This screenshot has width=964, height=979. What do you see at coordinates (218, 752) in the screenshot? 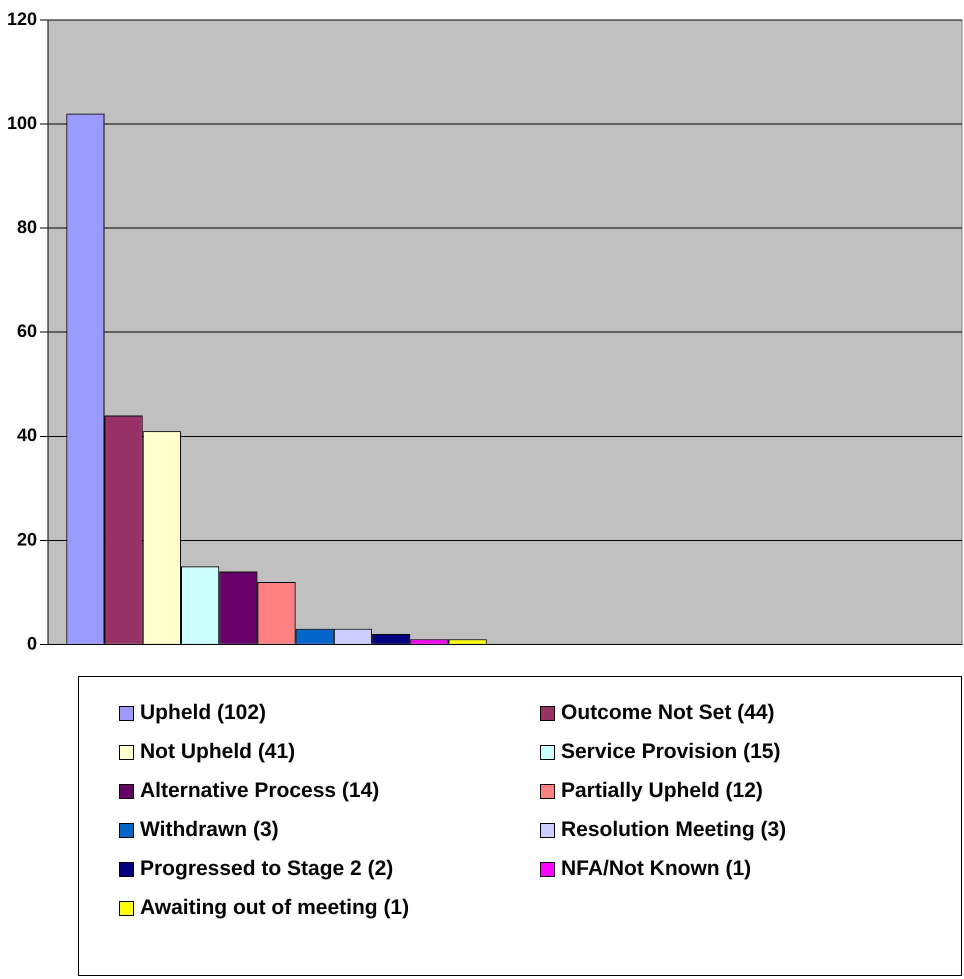
I see `legend-label: Not Upheld (41)` at bounding box center [218, 752].